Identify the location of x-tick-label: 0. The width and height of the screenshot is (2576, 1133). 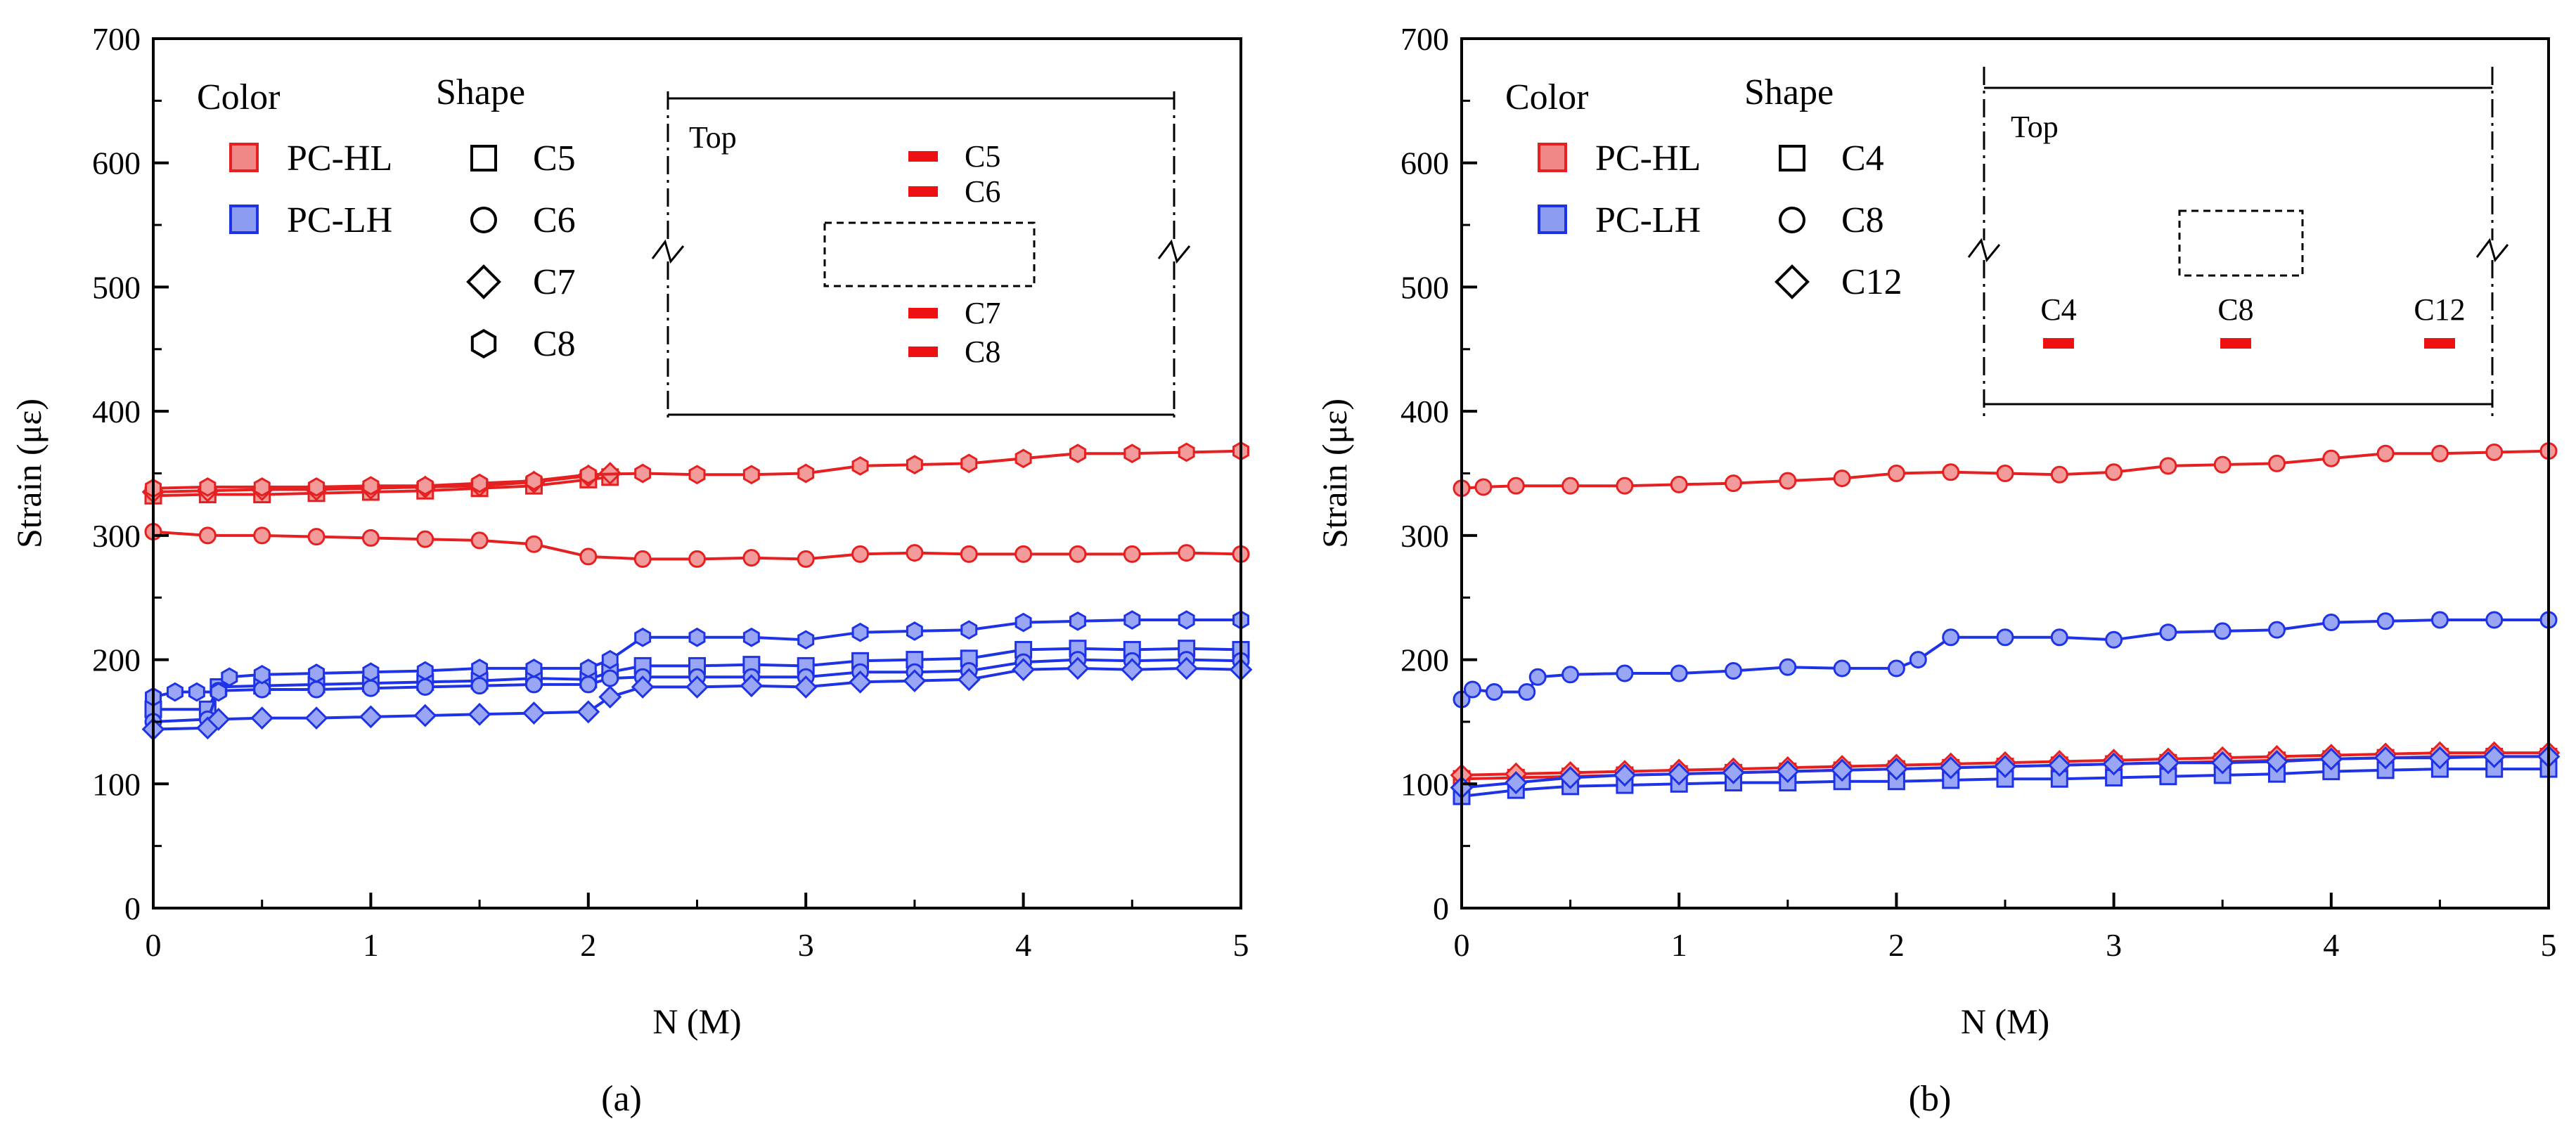
(154, 945).